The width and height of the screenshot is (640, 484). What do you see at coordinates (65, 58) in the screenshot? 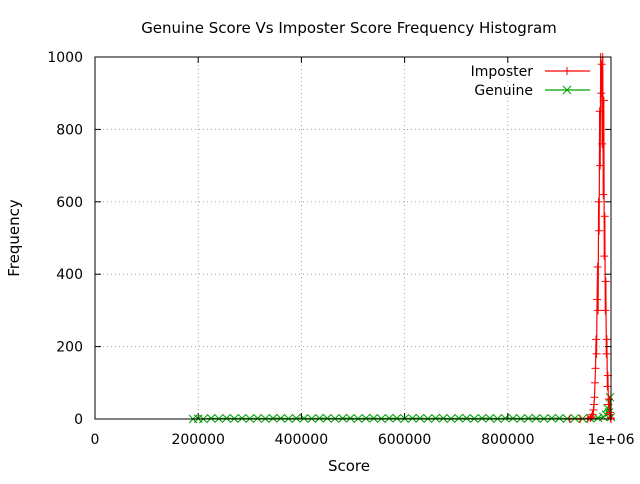
I see `y-tick-label: 1000` at bounding box center [65, 58].